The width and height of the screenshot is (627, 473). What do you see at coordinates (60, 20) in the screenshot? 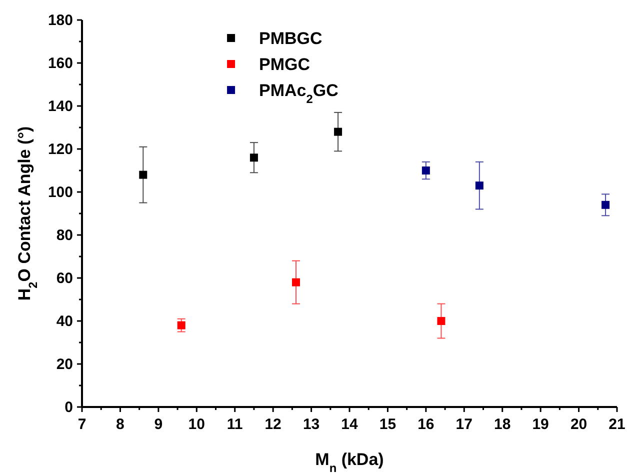
I see `y-tick-label: 180` at bounding box center [60, 20].